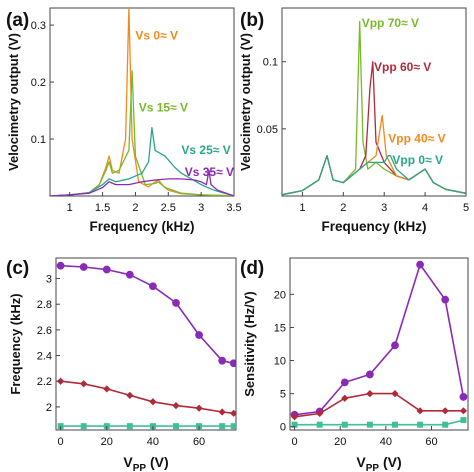 The height and width of the screenshot is (472, 474). Describe the element at coordinates (252, 20) in the screenshot. I see `panel-label: (b)` at that location.